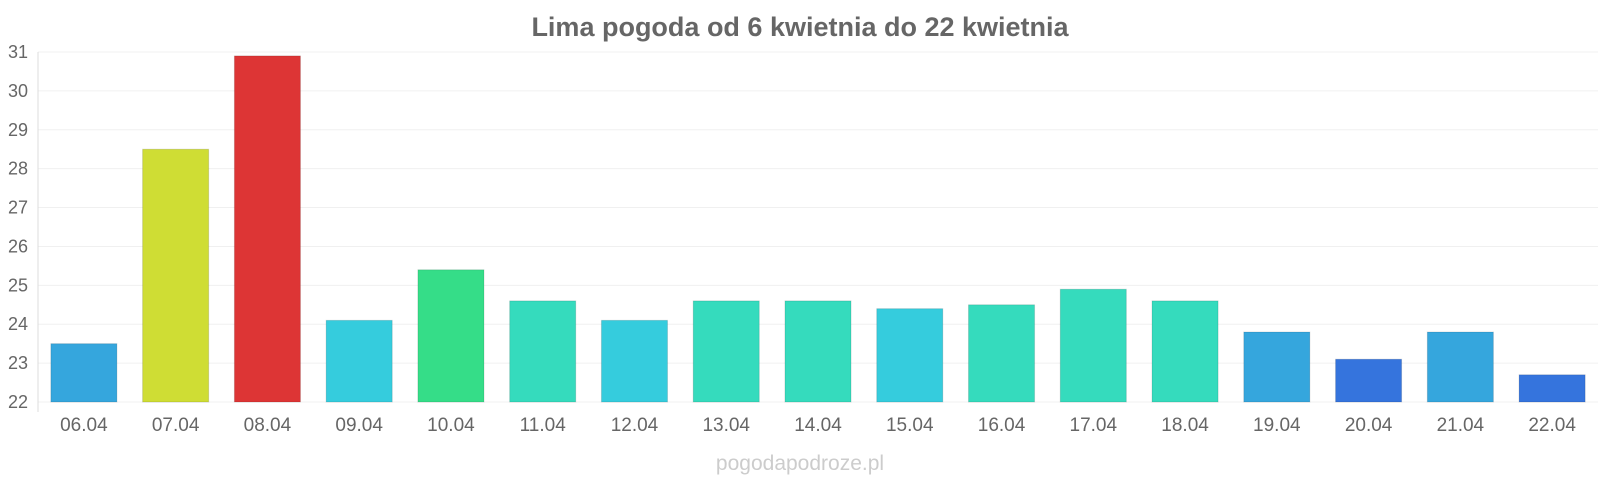 This screenshot has width=1600, height=480. What do you see at coordinates (176, 425) in the screenshot?
I see `x-tick-label: 07.04` at bounding box center [176, 425].